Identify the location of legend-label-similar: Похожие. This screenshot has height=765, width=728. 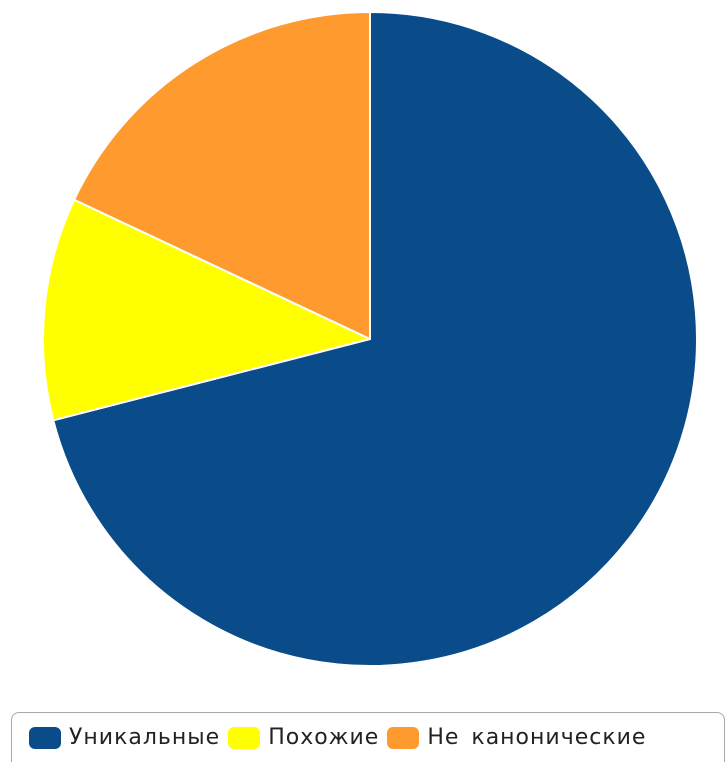
(324, 737).